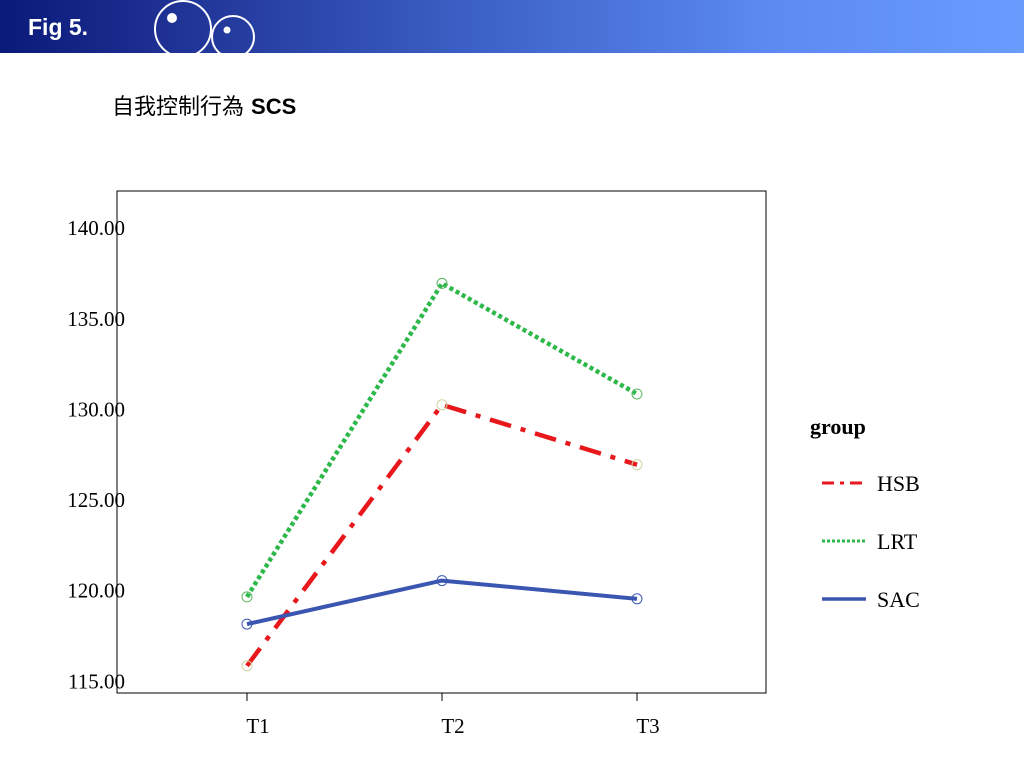  Describe the element at coordinates (865, 513) in the screenshot. I see `legend: group HSB LRT SAC` at that location.